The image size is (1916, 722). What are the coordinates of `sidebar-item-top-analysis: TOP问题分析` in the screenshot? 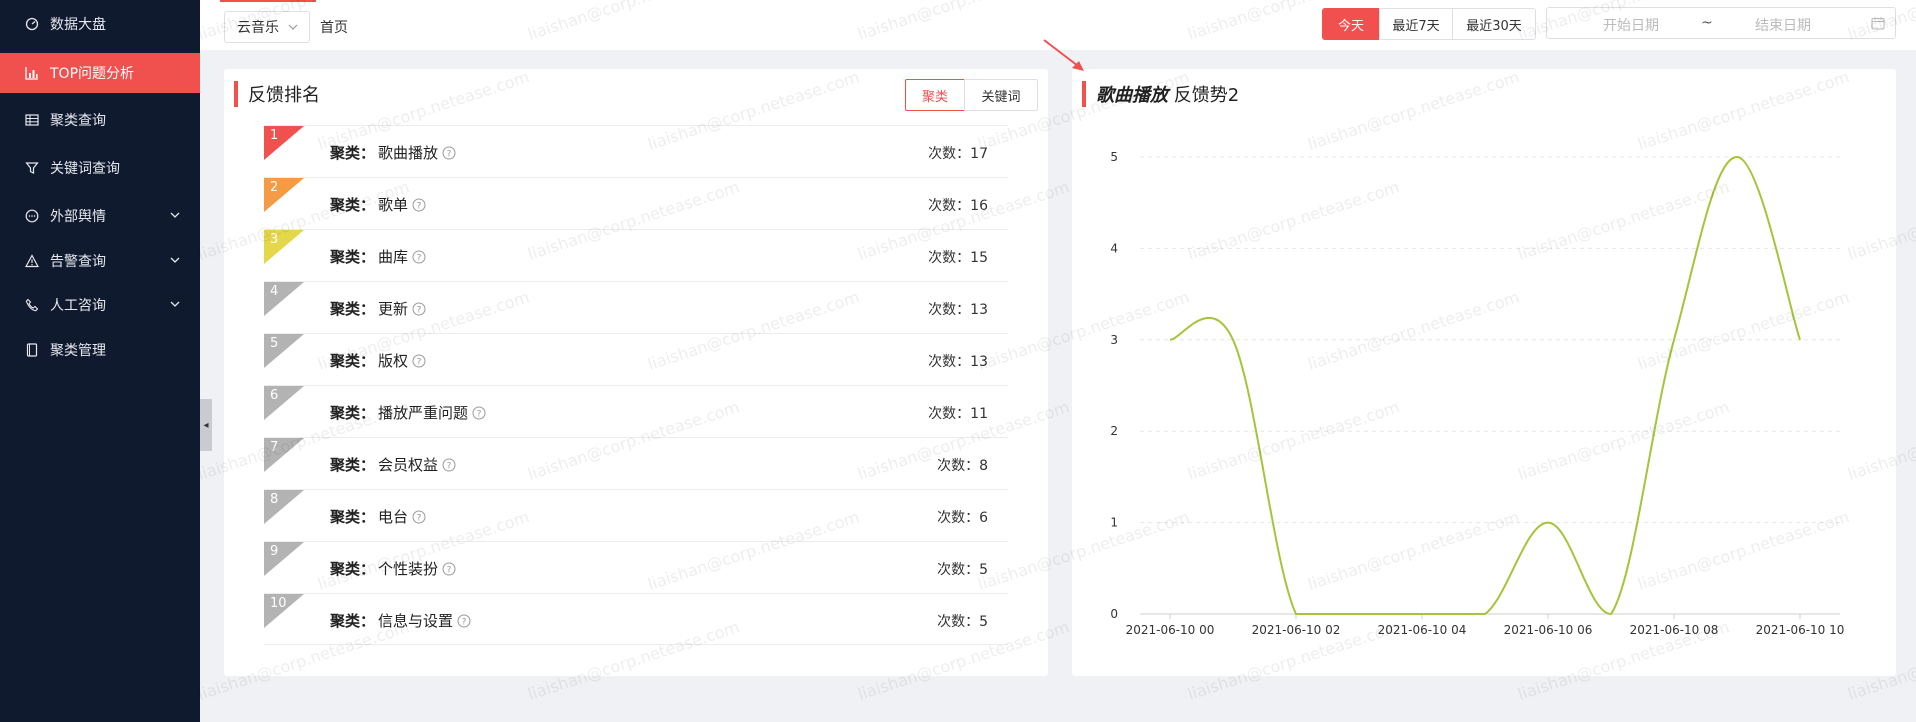 It's located at (100, 73).